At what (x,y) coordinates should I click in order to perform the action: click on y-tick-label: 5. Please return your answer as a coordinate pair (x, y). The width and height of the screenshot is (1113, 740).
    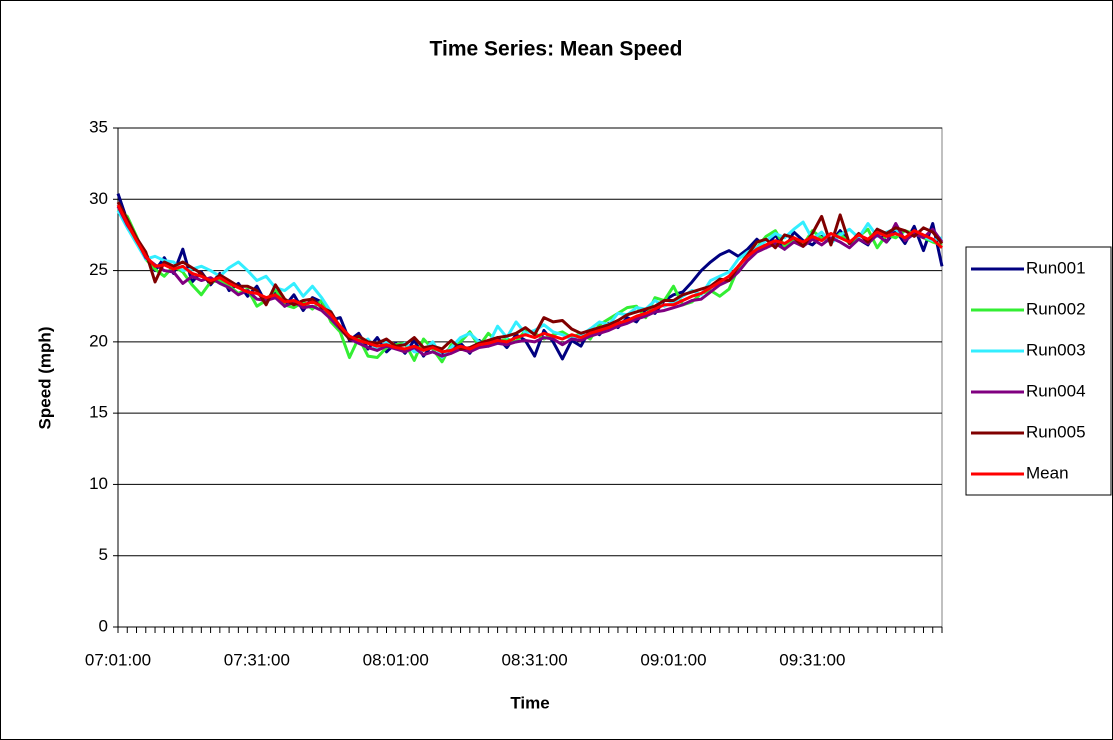
    Looking at the image, I should click on (103, 554).